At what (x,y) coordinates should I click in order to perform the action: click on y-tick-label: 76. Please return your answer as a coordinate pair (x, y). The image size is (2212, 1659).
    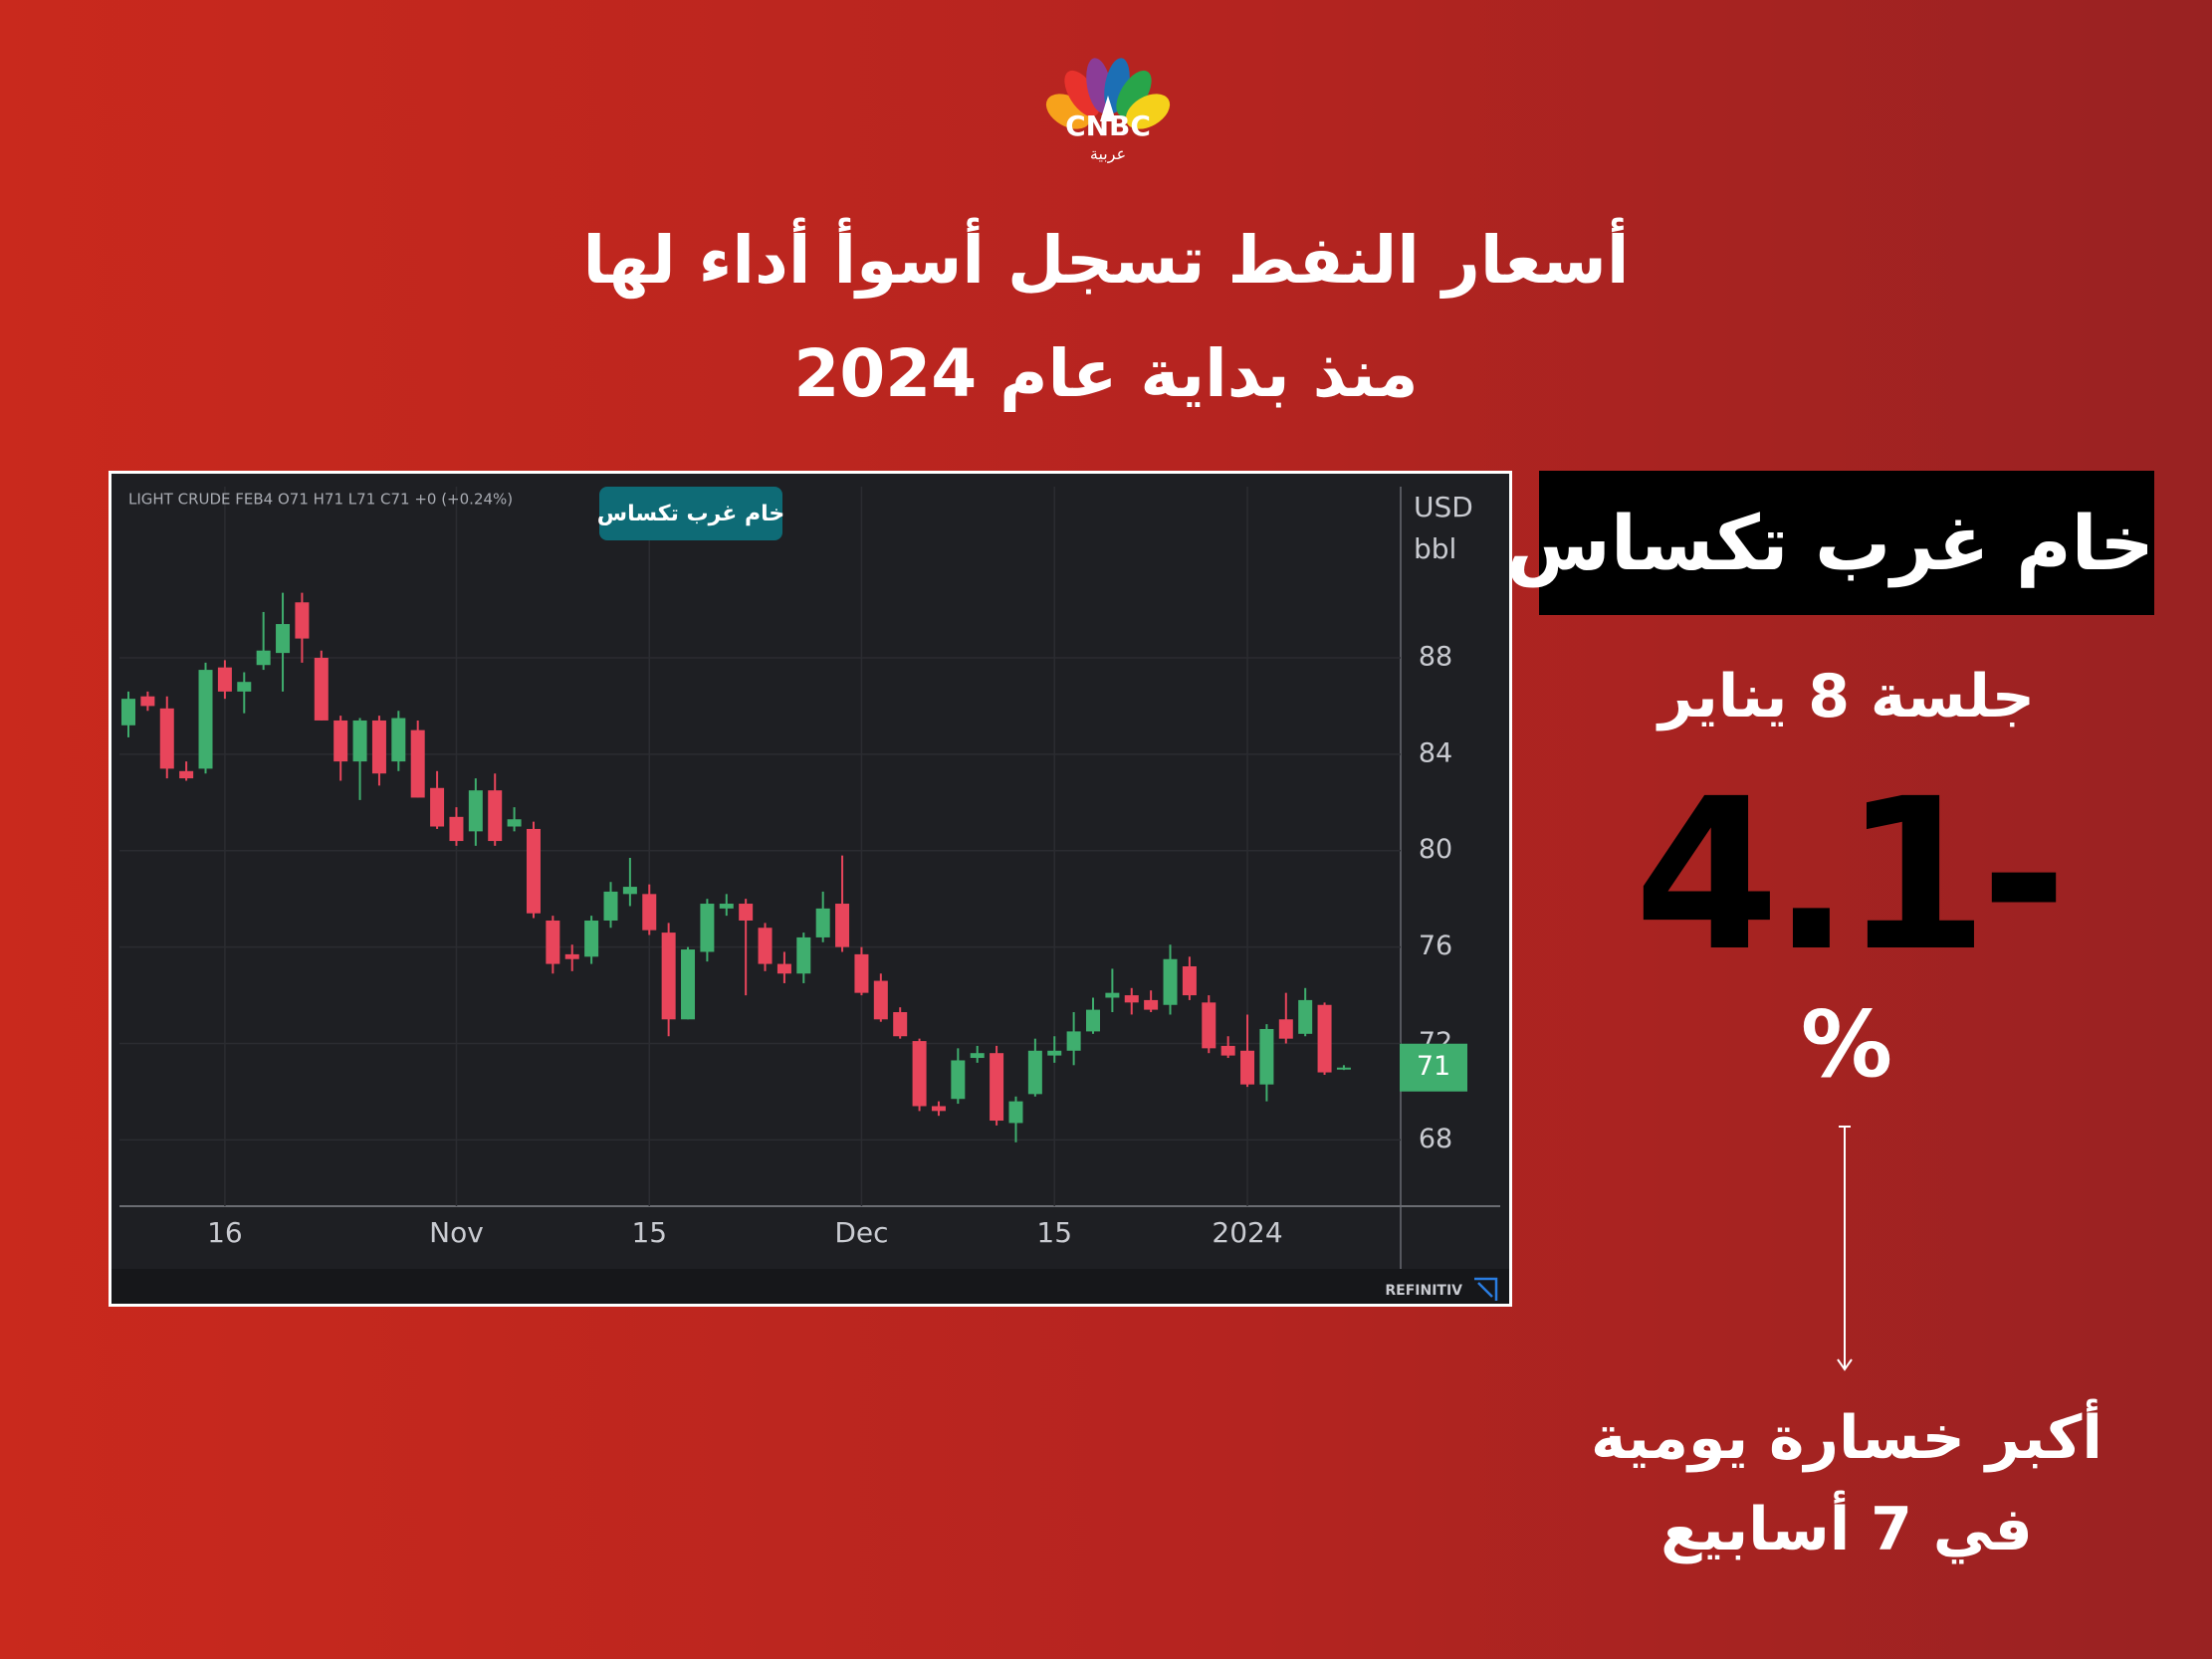
    Looking at the image, I should click on (1435, 946).